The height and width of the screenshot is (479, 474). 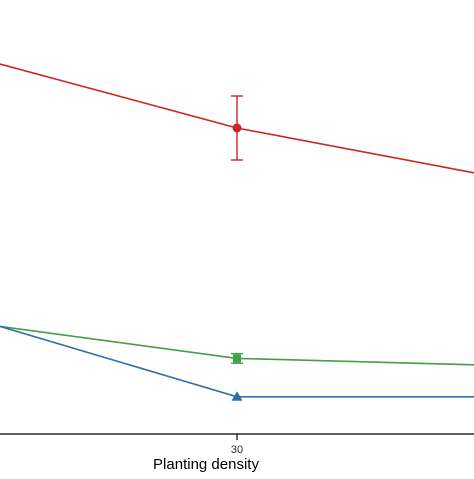 I want to click on x-axis-title: Planting density, so click(x=206, y=464).